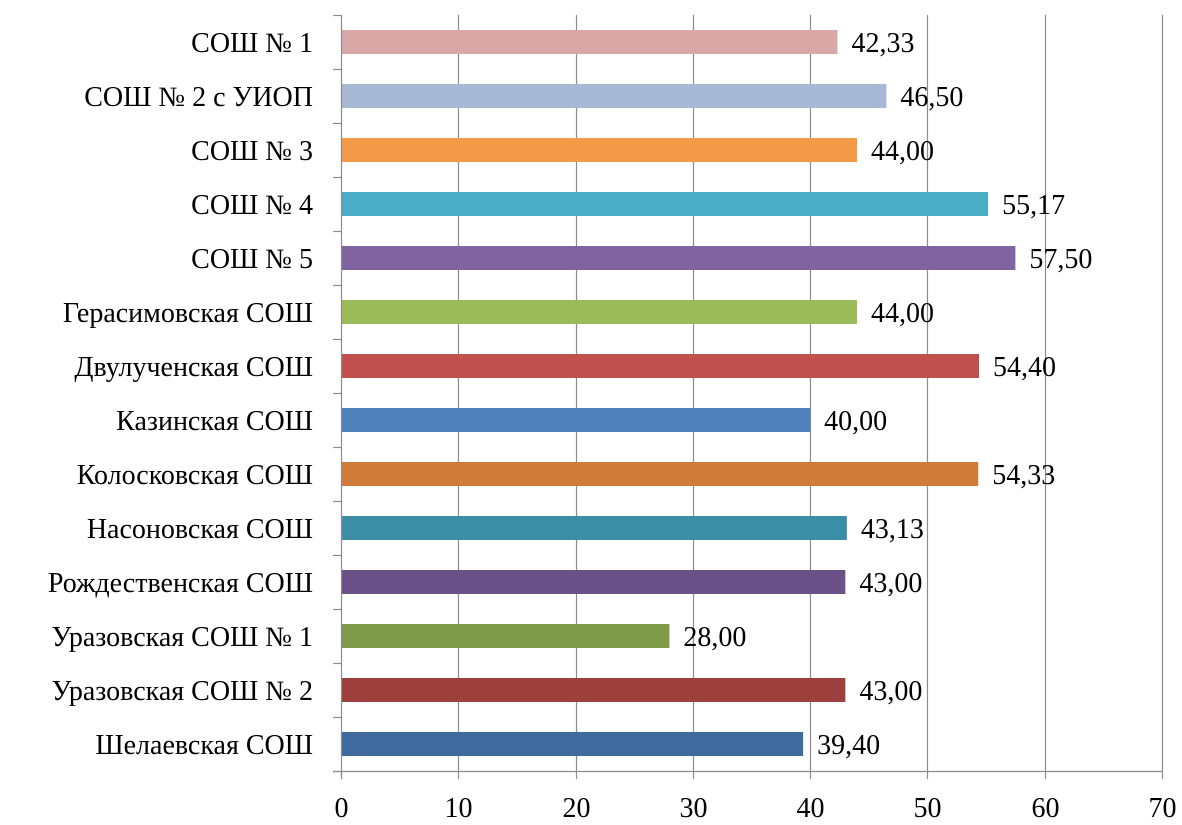 The image size is (1182, 825). What do you see at coordinates (195, 475) in the screenshot?
I see `category-label: Колосковская СОШ` at bounding box center [195, 475].